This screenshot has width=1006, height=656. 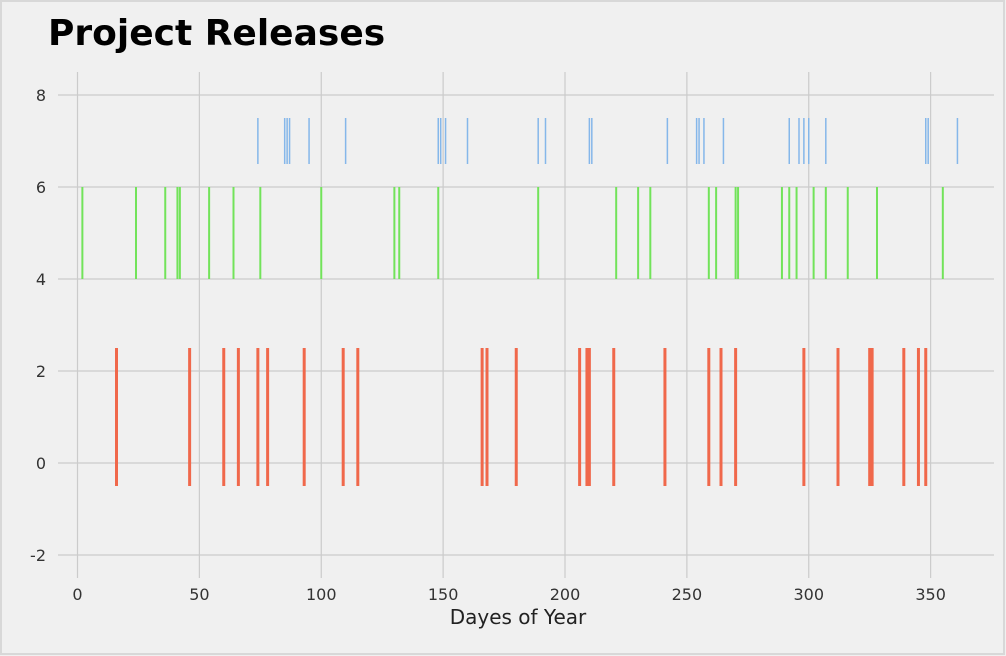 What do you see at coordinates (41, 95) in the screenshot?
I see `y-tick-label: 8` at bounding box center [41, 95].